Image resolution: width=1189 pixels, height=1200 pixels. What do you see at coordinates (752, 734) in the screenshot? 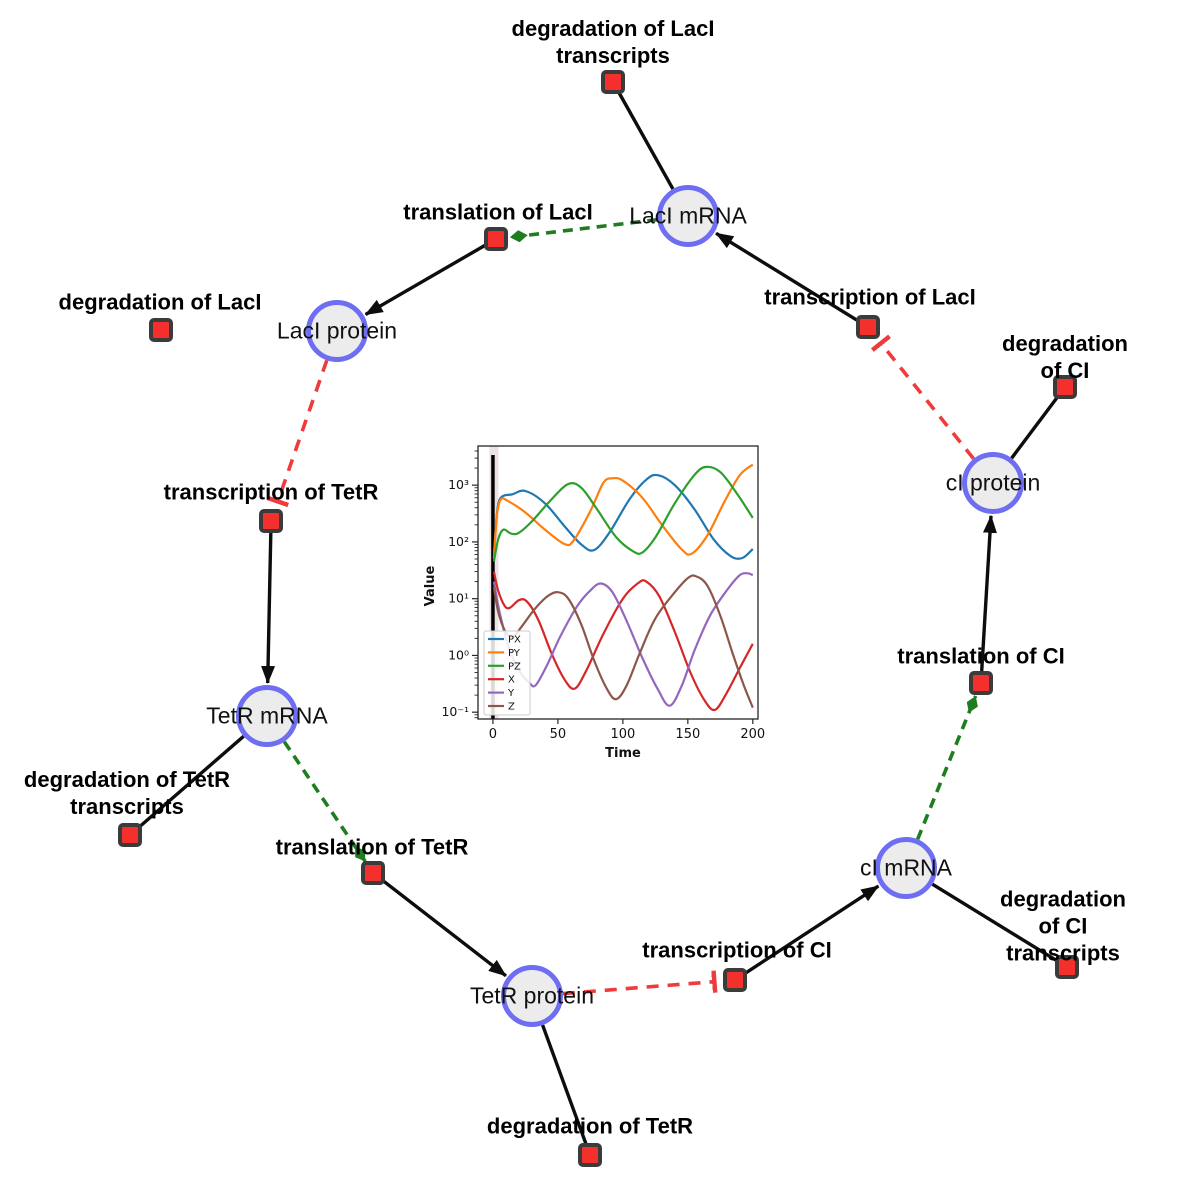
I see `svg-text: 200` at bounding box center [752, 734].